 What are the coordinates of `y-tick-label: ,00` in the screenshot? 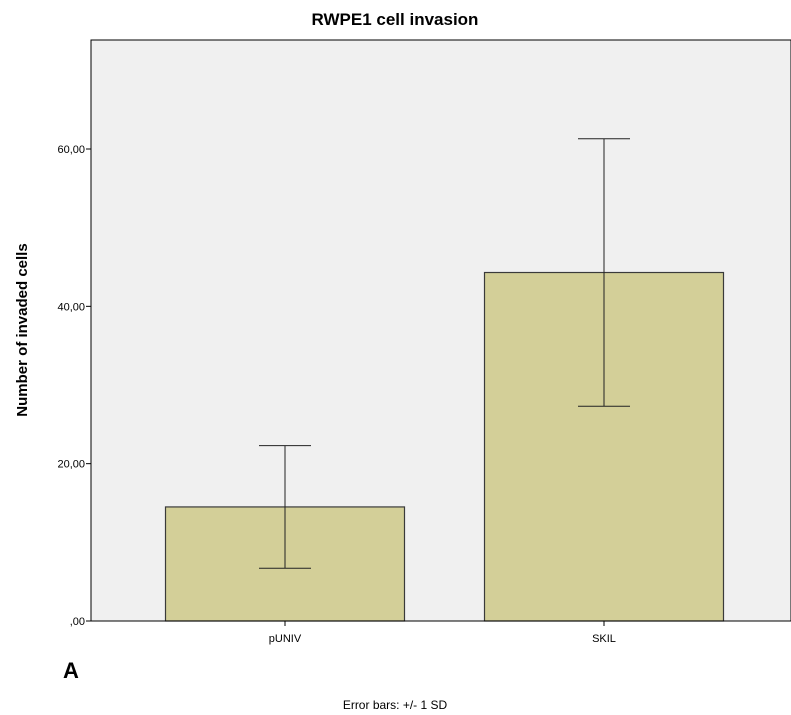 It's located at (77, 622).